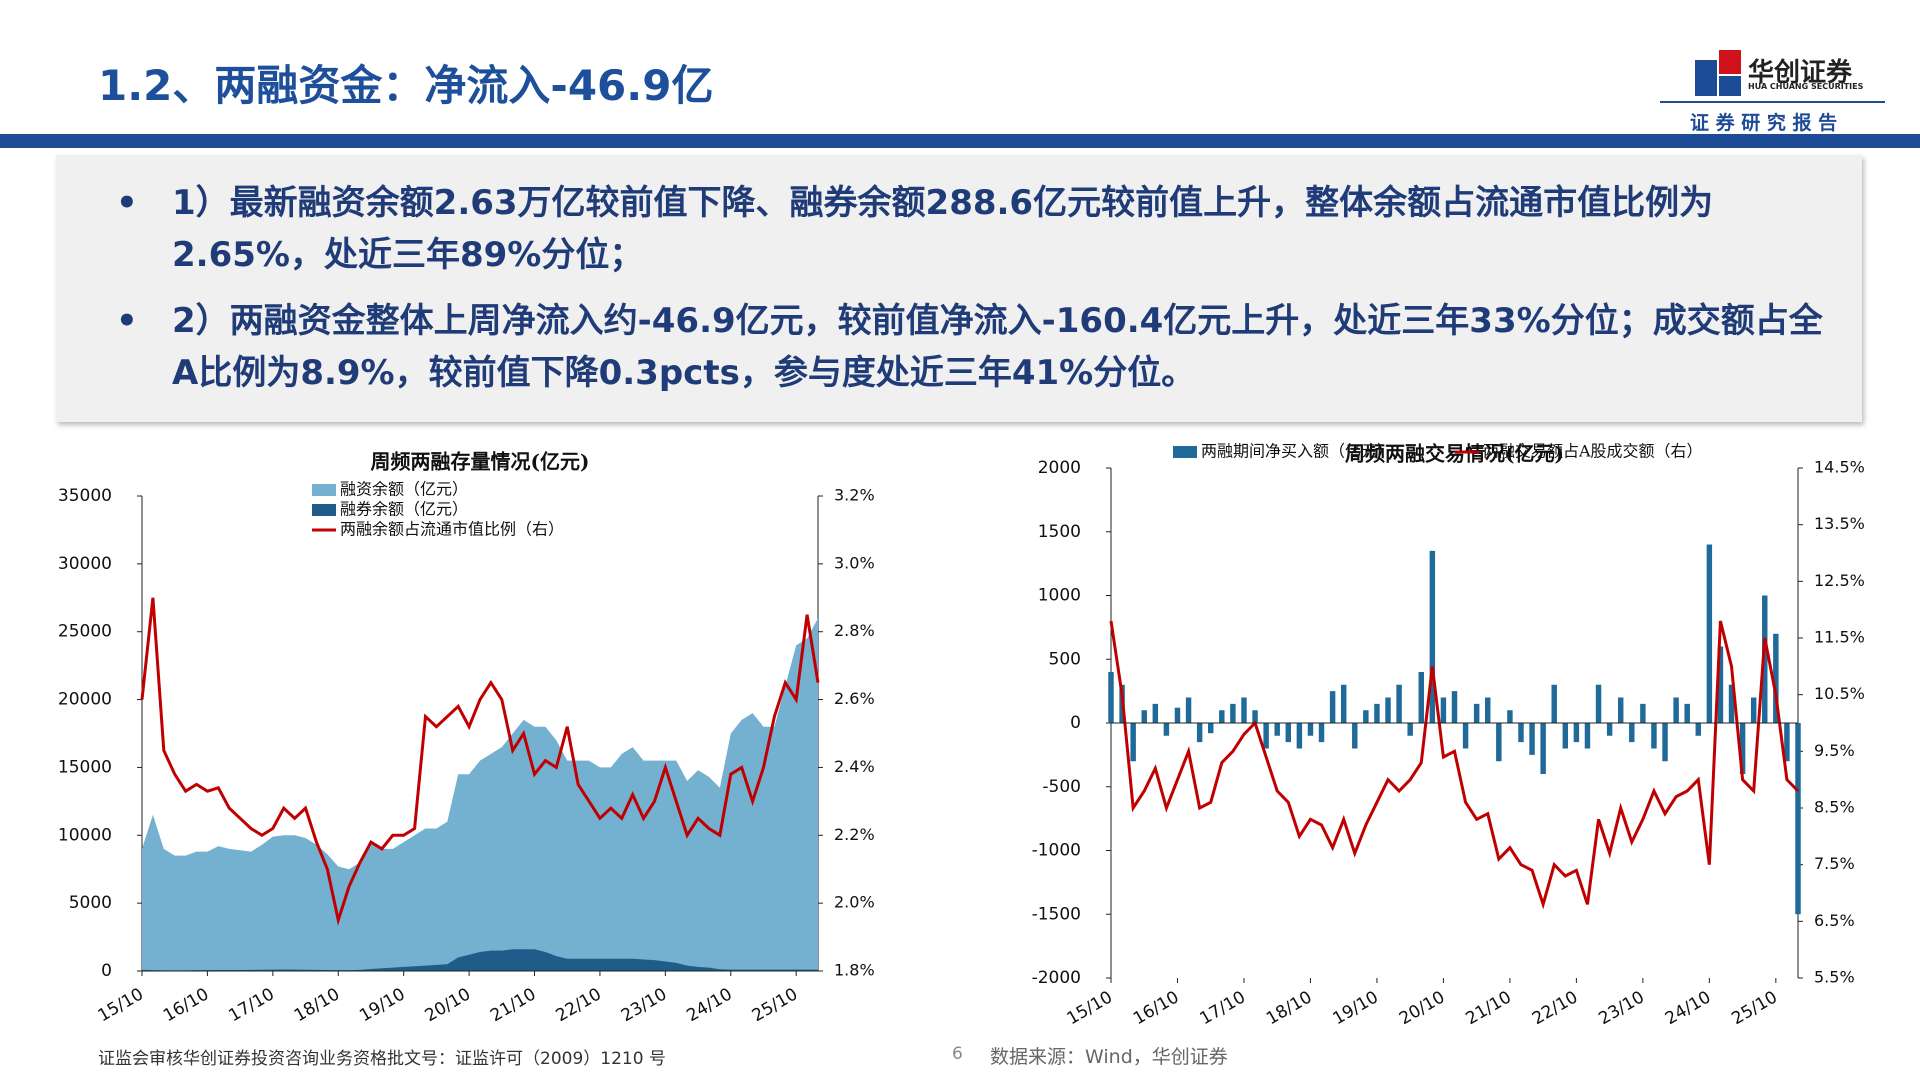  What do you see at coordinates (1839, 523) in the screenshot?
I see `y2-tick-label: 13.5%` at bounding box center [1839, 523].